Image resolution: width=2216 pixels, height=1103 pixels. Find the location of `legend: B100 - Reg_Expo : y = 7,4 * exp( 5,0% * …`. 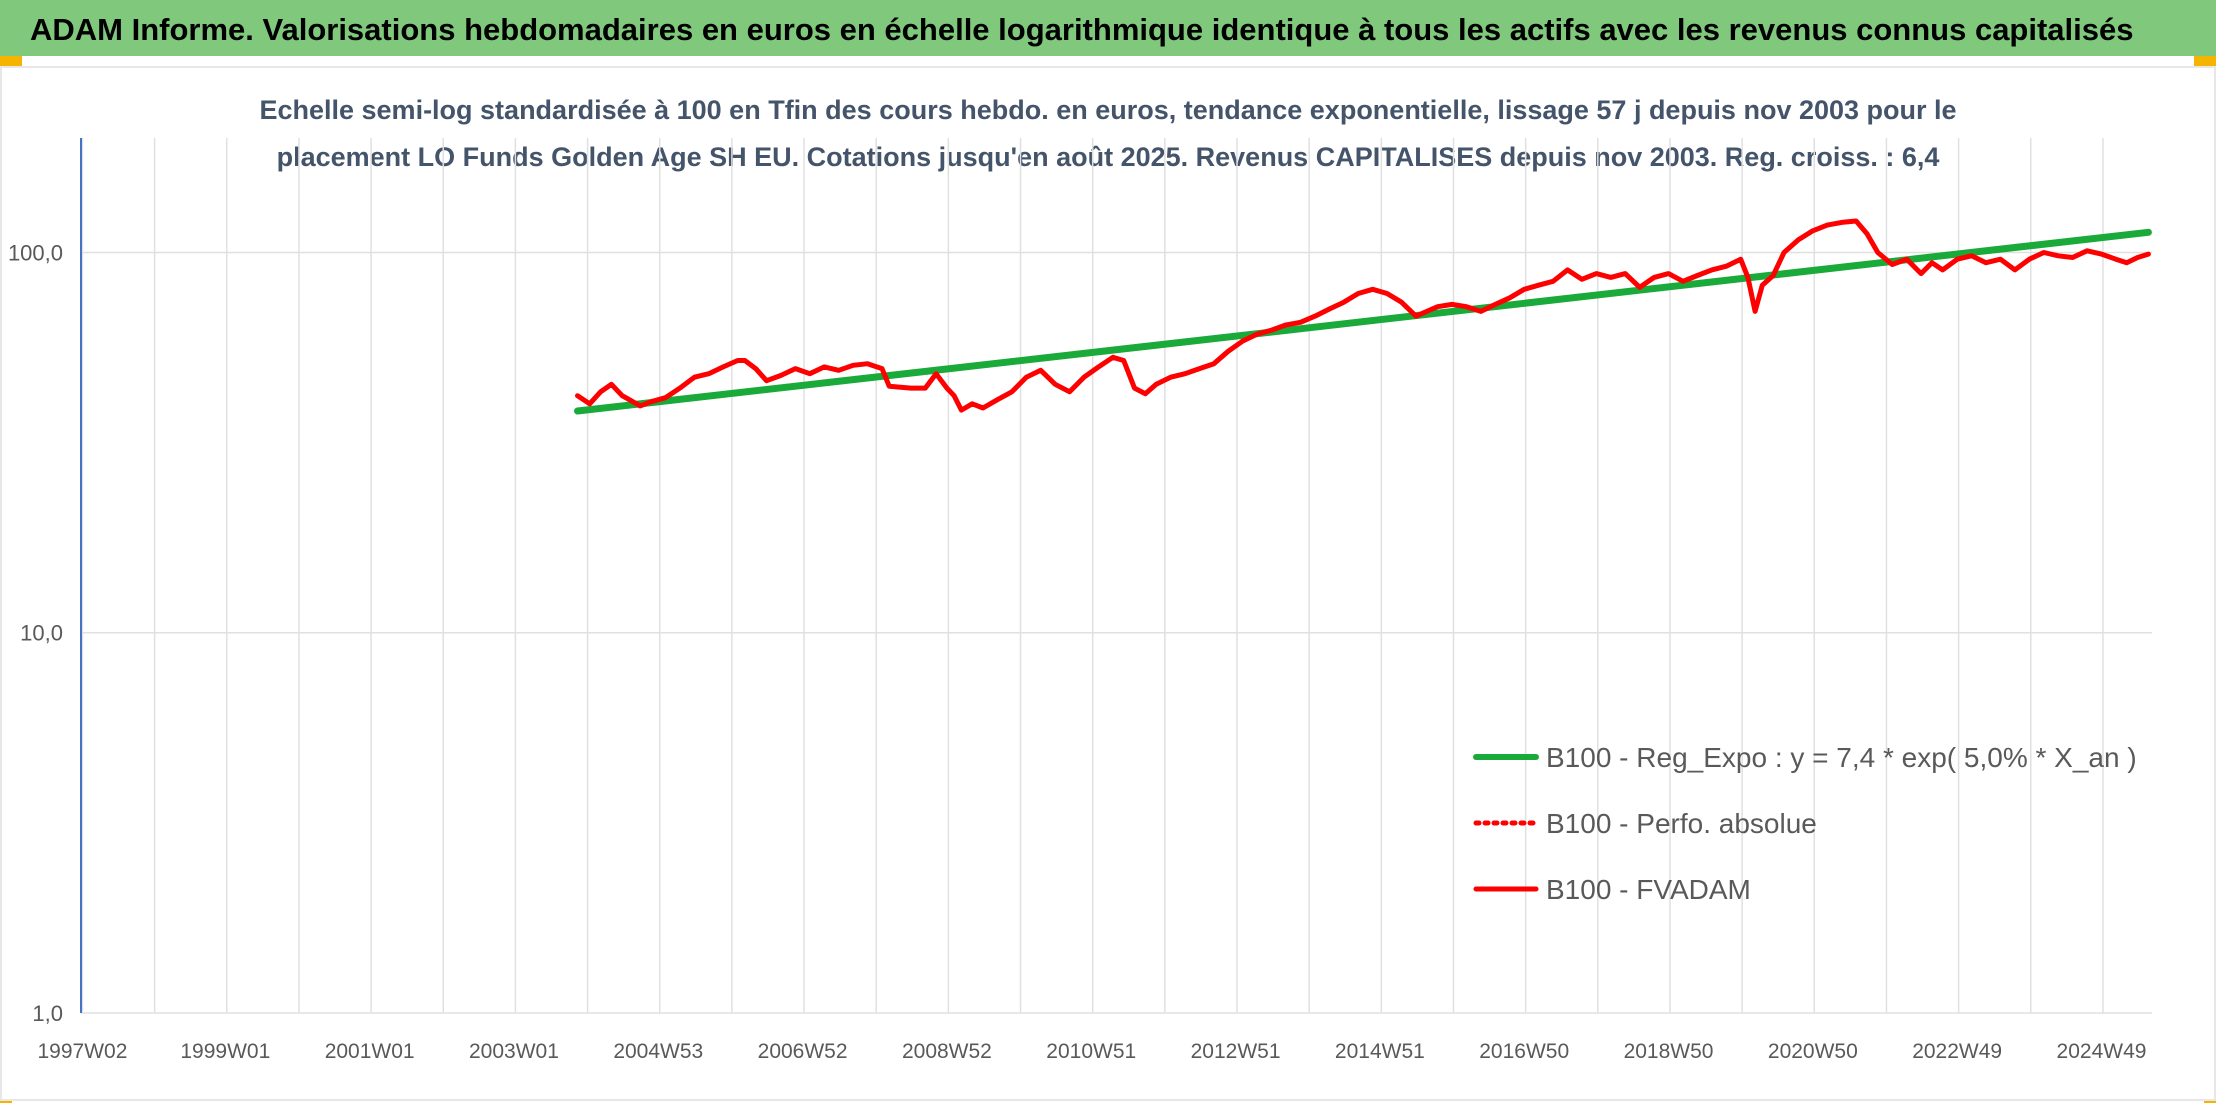

legend: B100 - Reg_Expo : y = 7,4 * exp( 5,0% * … is located at coordinates (1805, 823).